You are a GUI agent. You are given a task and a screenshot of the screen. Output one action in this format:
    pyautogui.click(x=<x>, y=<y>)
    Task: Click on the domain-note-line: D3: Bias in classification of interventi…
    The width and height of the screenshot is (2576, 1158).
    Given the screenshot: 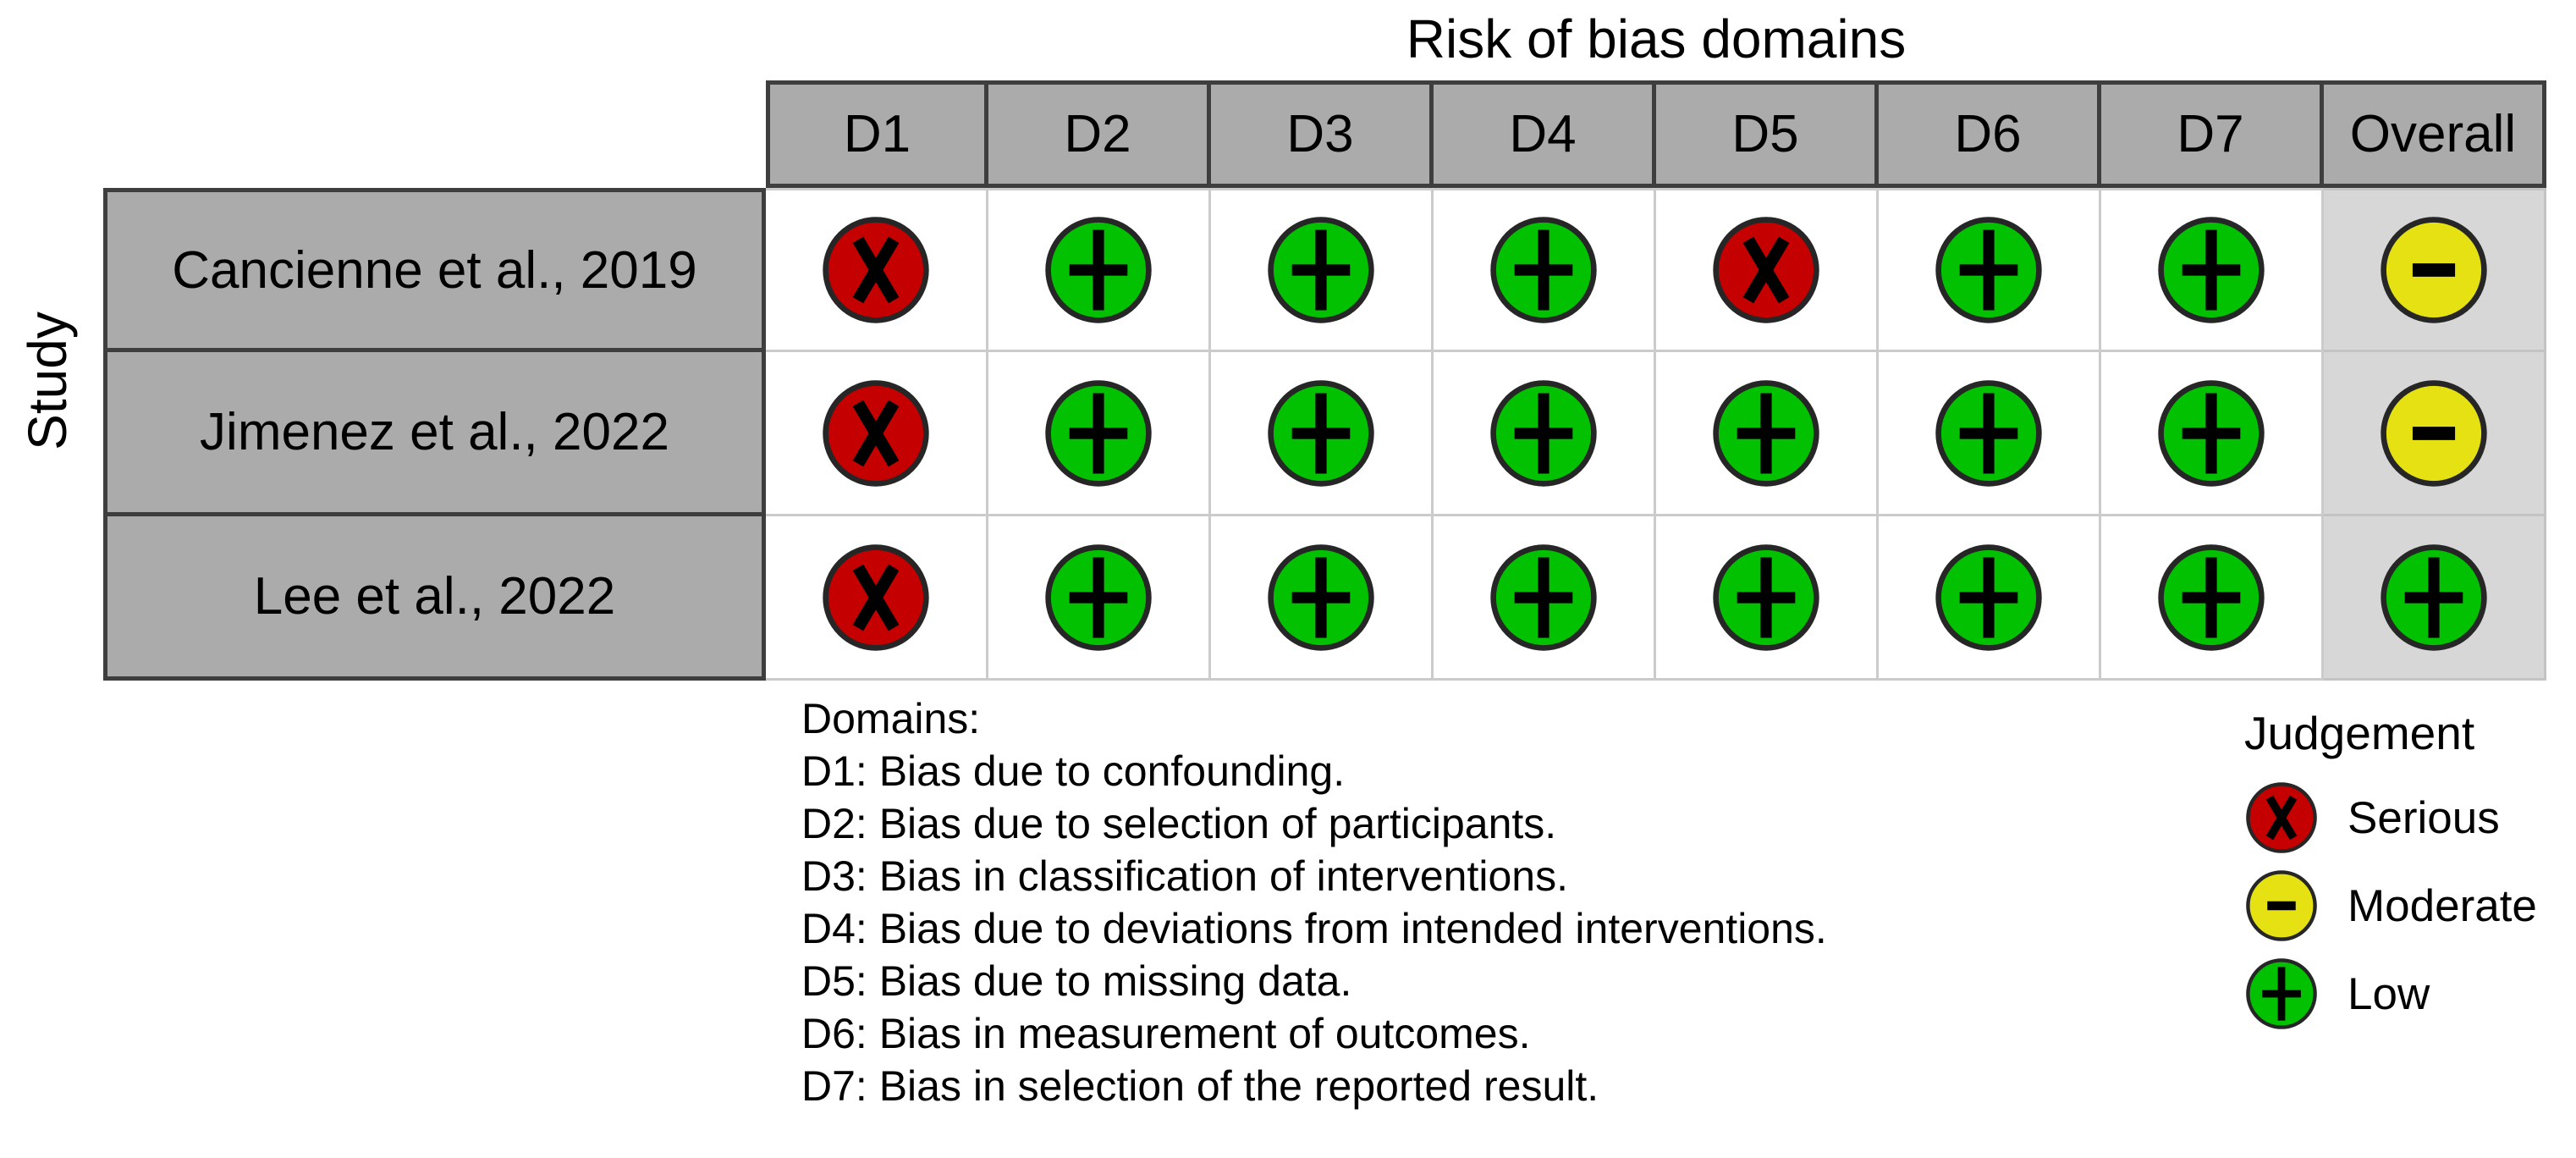 What is the action you would take?
    pyautogui.click(x=1184, y=876)
    